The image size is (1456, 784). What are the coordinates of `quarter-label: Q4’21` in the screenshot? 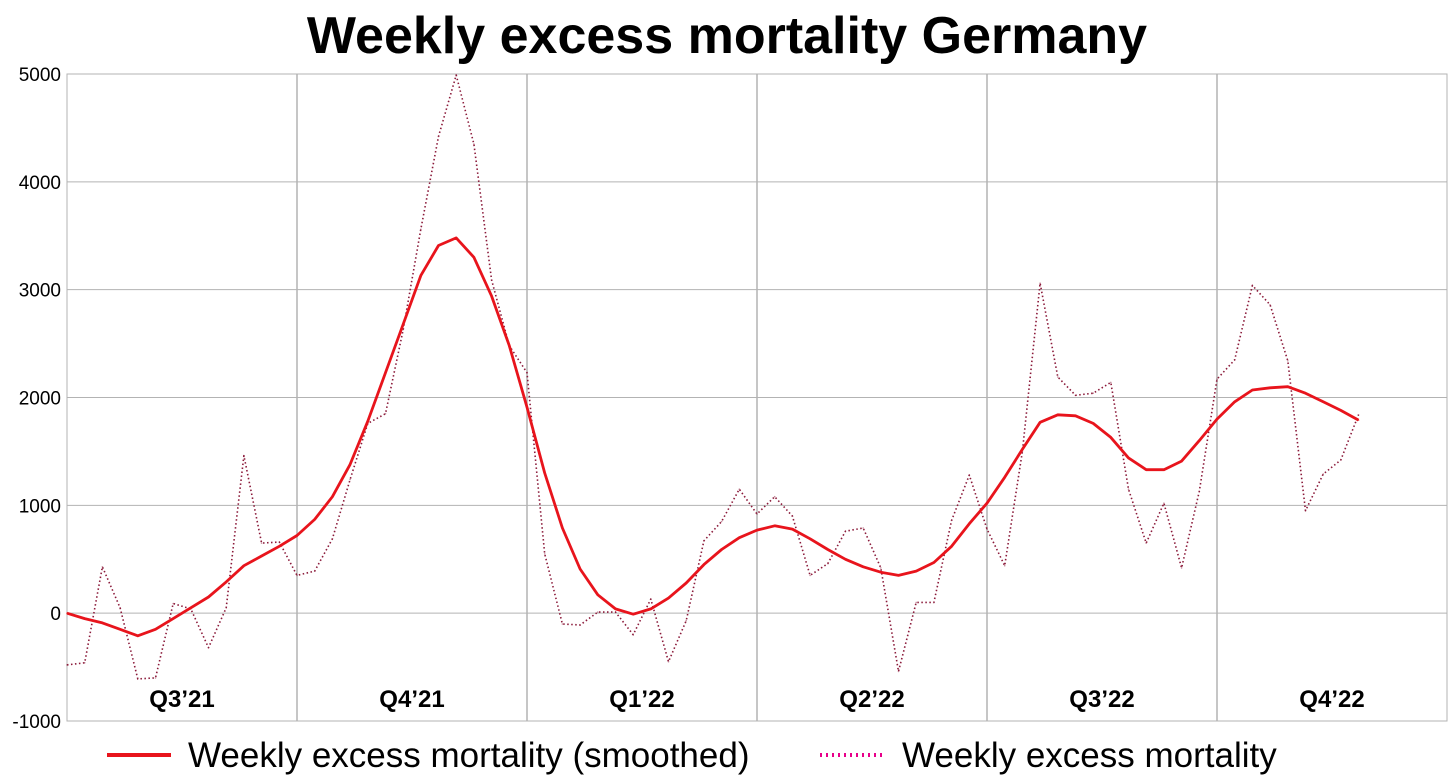 It's located at (411, 699).